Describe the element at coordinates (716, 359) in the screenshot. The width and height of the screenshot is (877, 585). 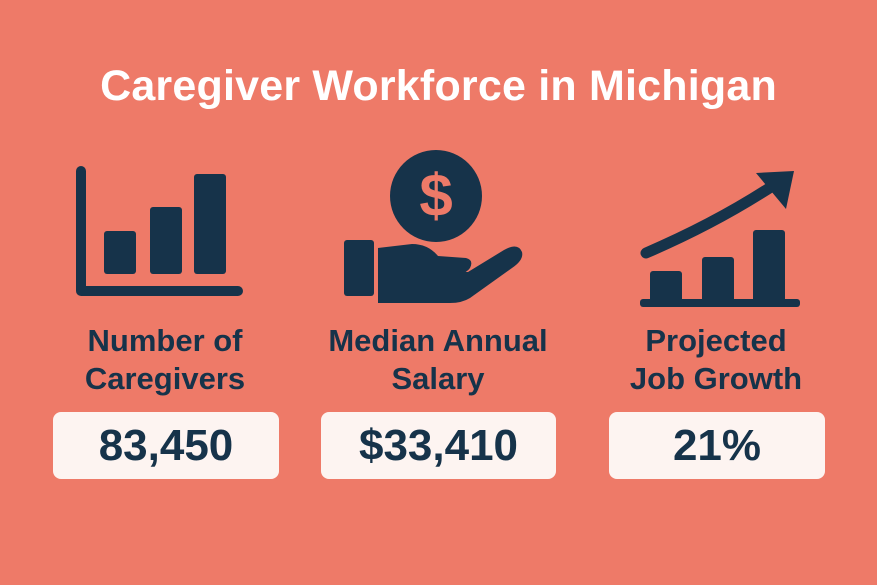
I see `stat-label: Projected Job Growth` at that location.